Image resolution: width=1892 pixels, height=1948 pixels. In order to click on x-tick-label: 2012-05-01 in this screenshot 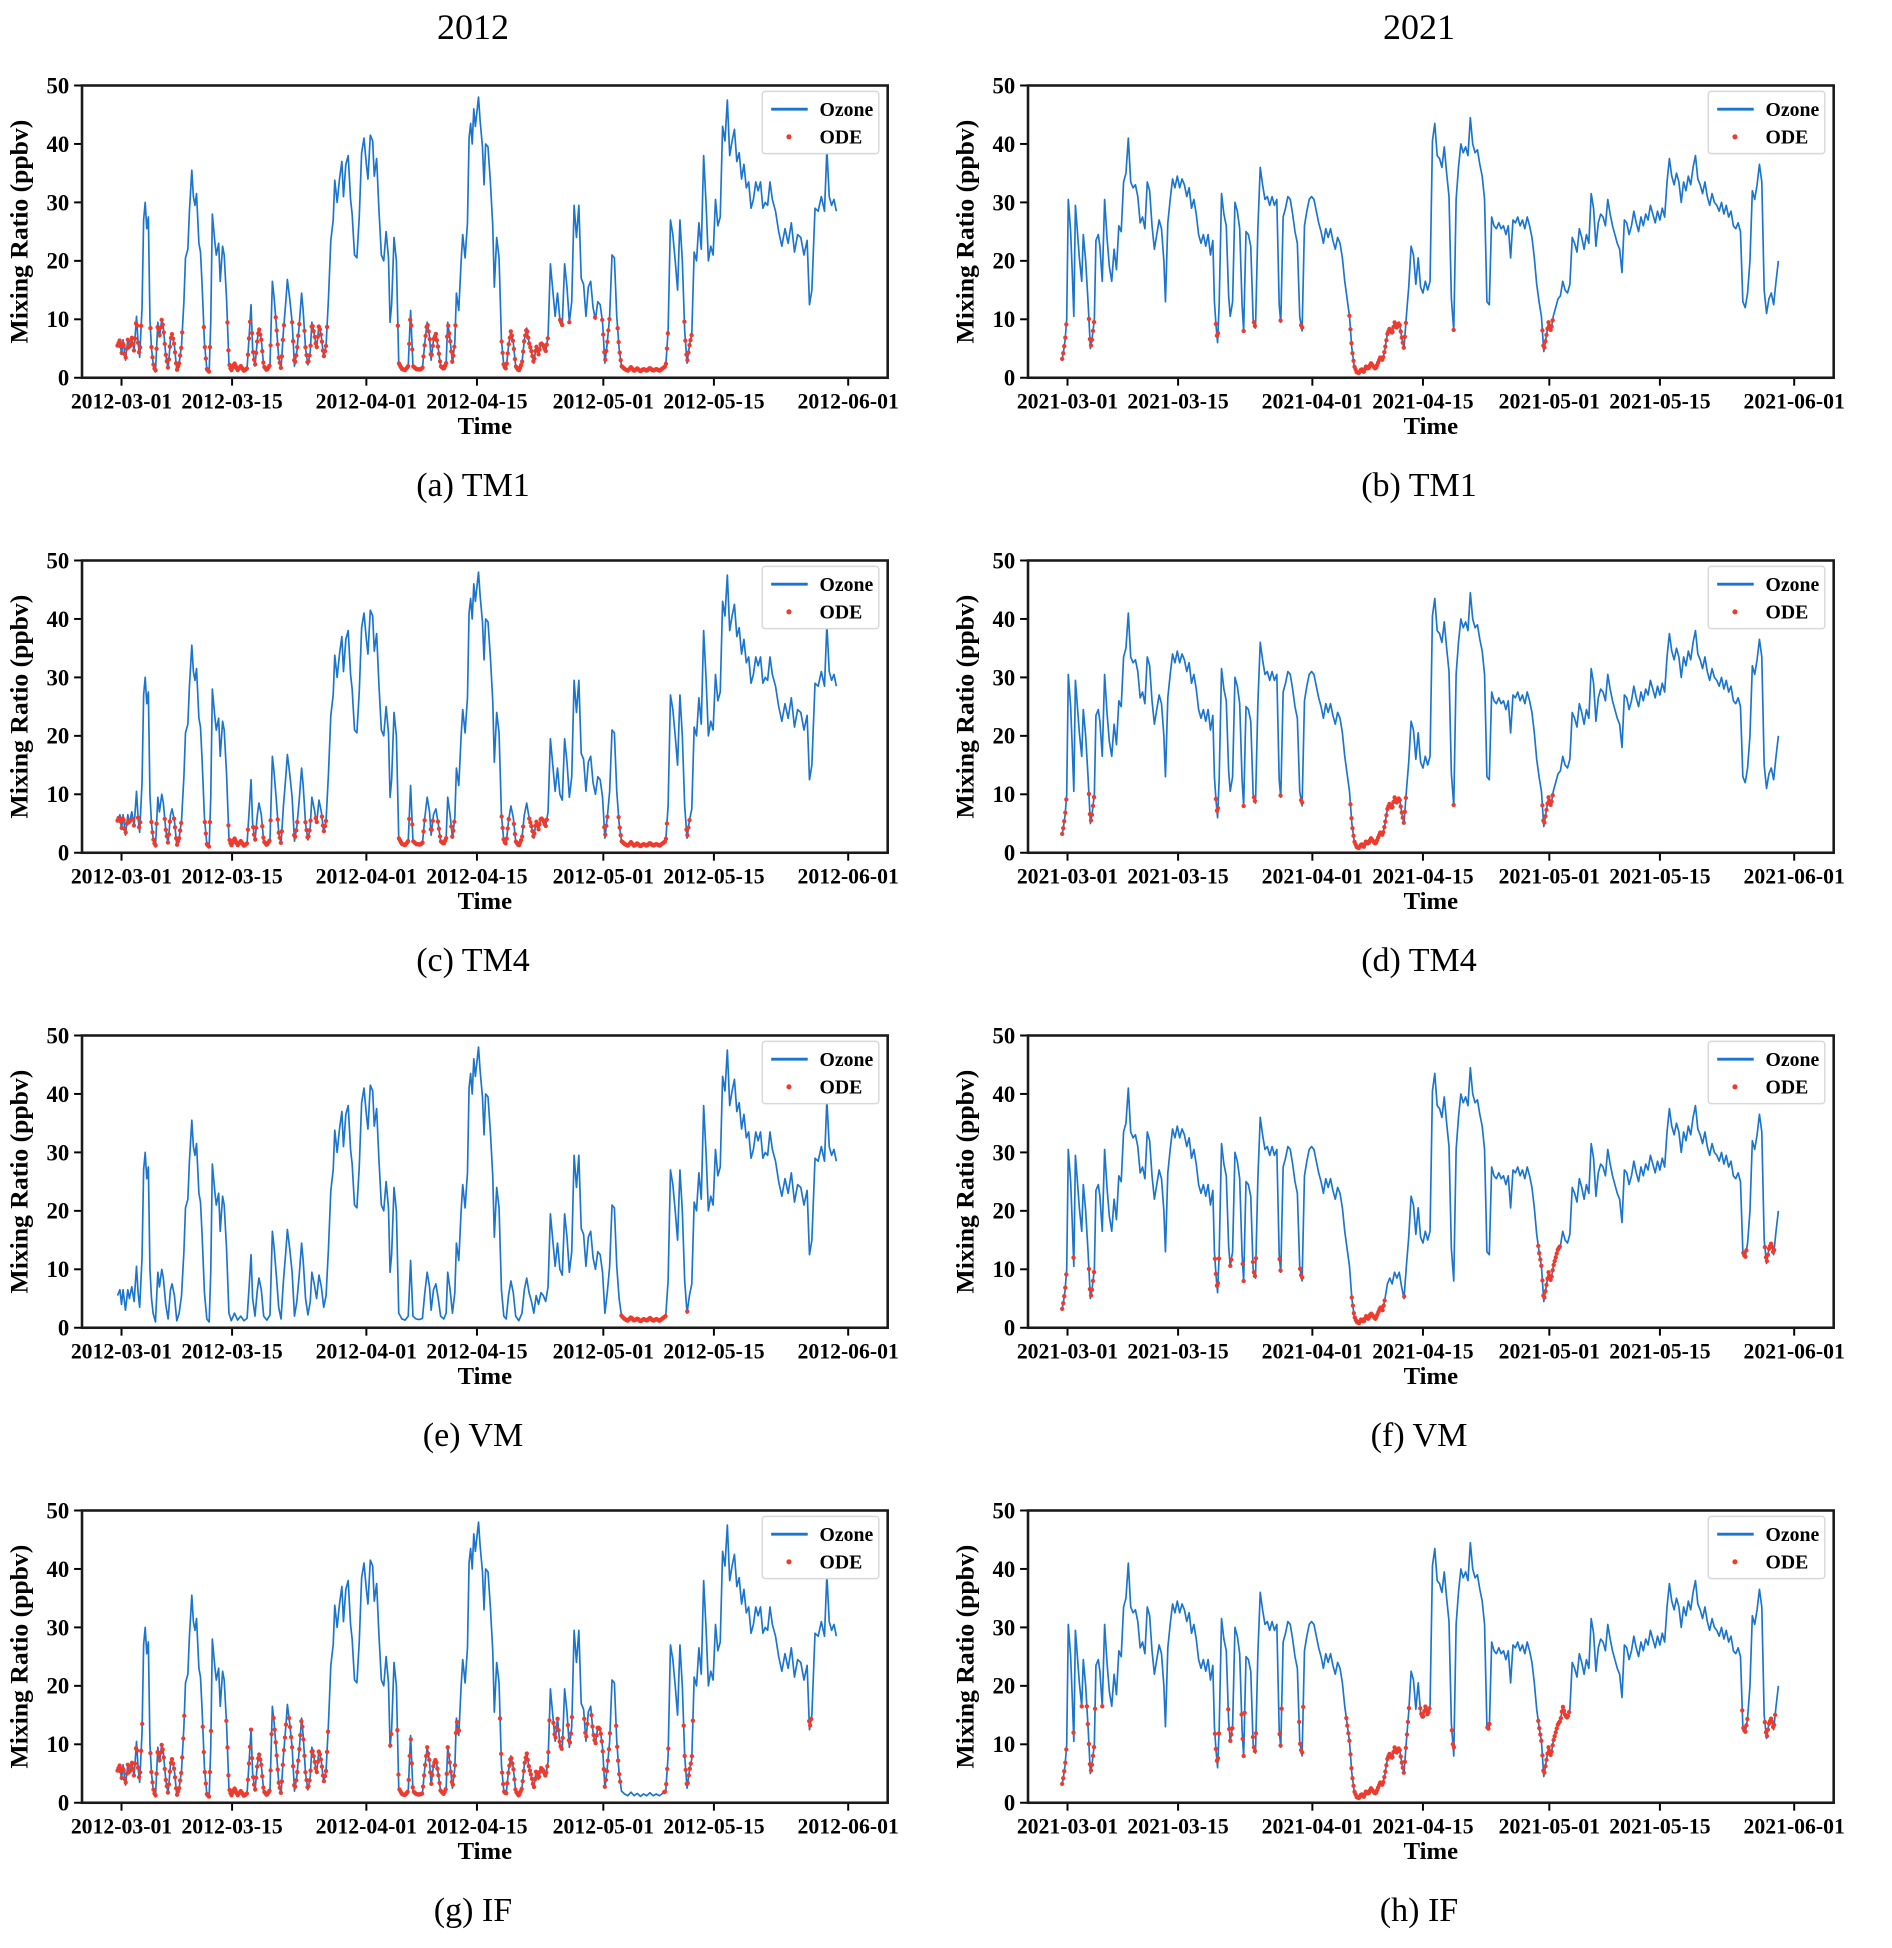, I will do `click(603, 876)`.